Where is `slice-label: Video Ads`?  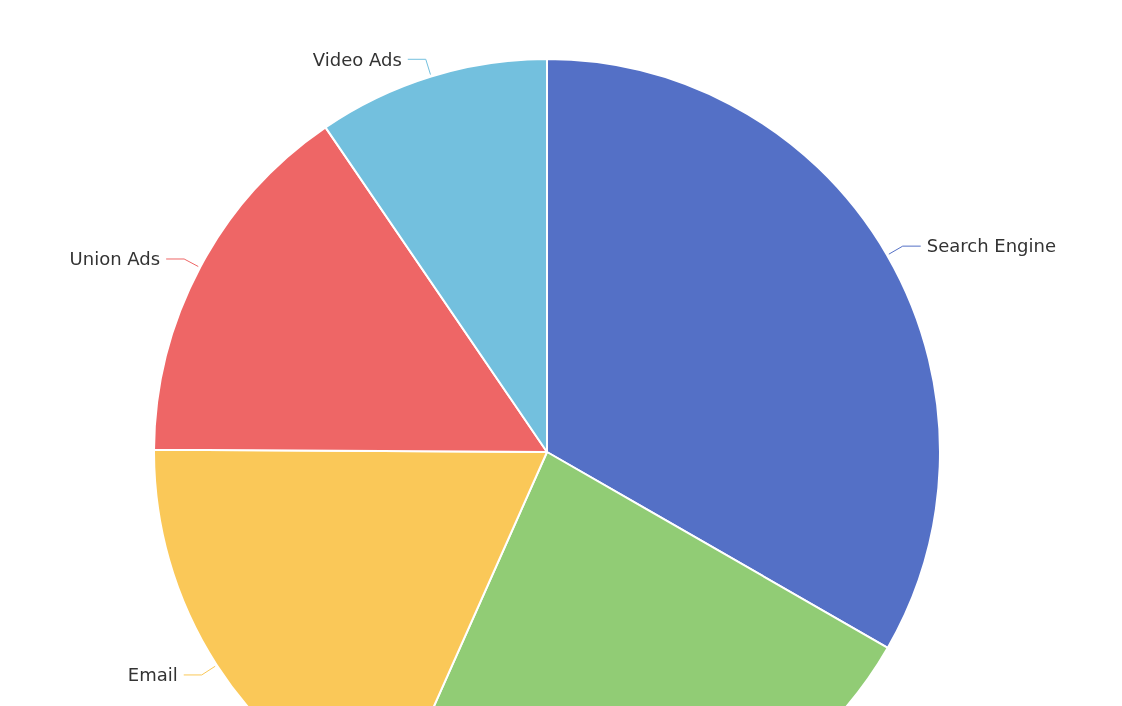
slice-label: Video Ads is located at coordinates (357, 59).